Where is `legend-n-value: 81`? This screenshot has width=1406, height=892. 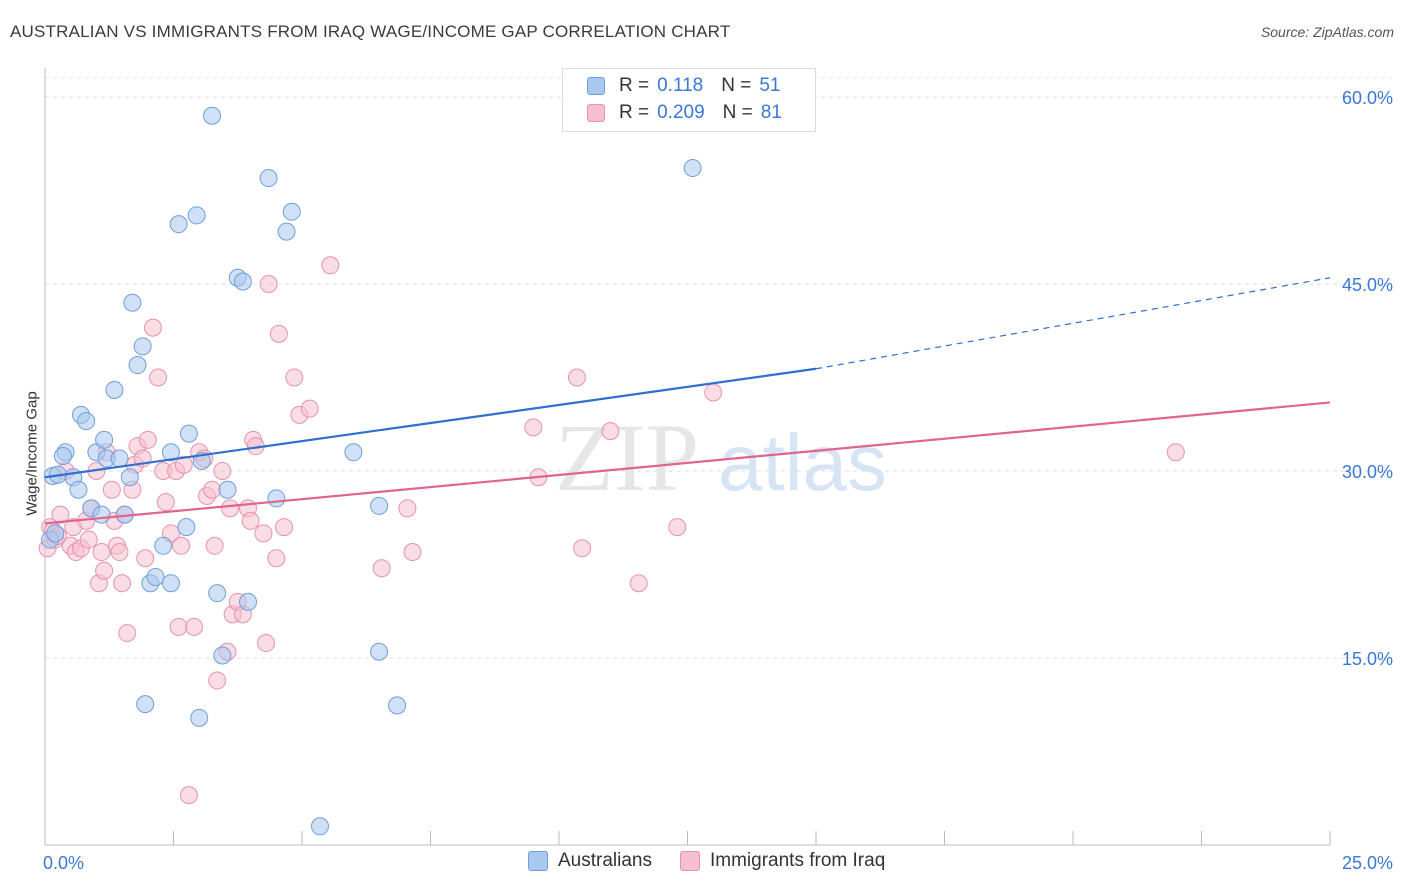
legend-n-value: 81 is located at coordinates (771, 112).